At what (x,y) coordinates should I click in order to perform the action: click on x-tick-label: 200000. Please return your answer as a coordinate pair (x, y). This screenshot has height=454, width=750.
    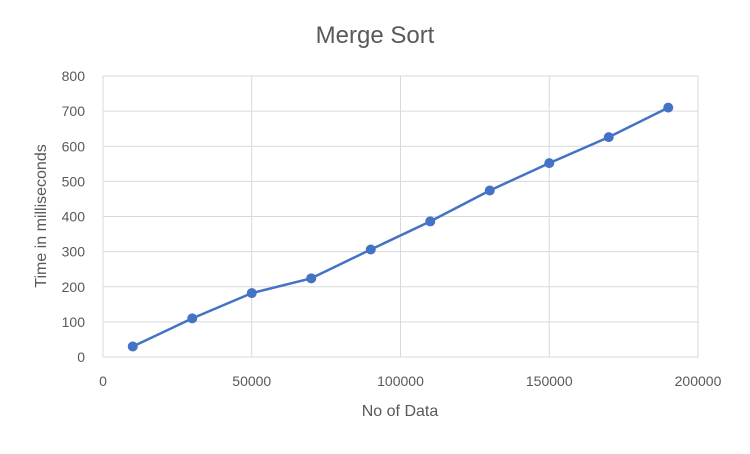
    Looking at the image, I should click on (698, 381).